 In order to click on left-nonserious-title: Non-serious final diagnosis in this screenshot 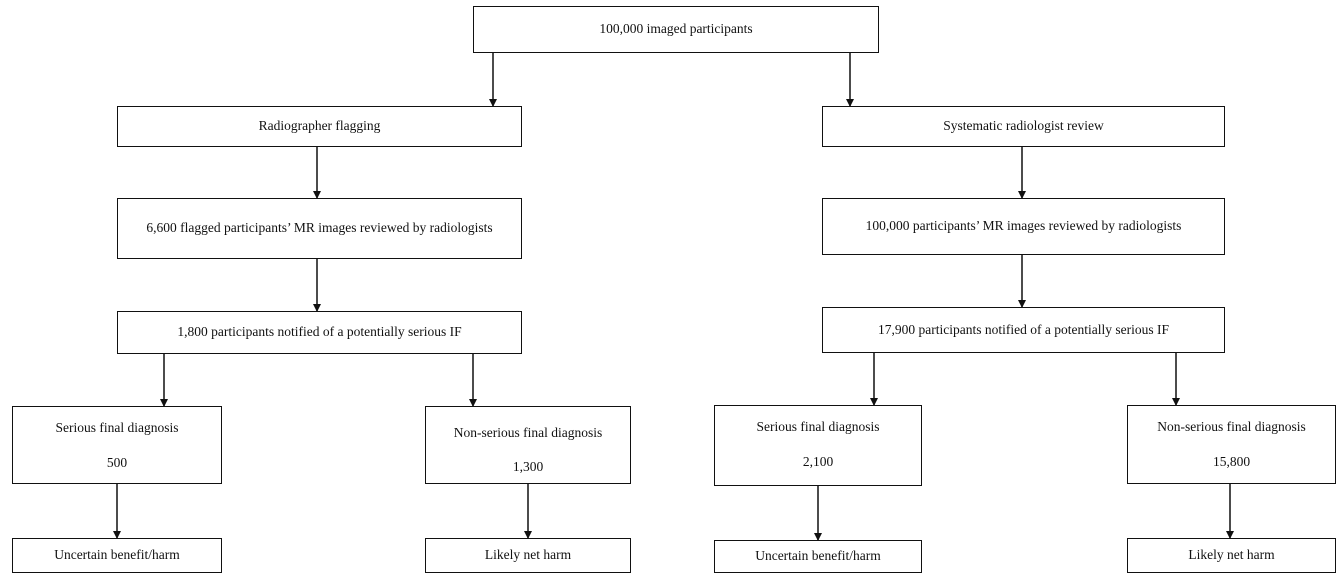, I will do `click(528, 432)`.